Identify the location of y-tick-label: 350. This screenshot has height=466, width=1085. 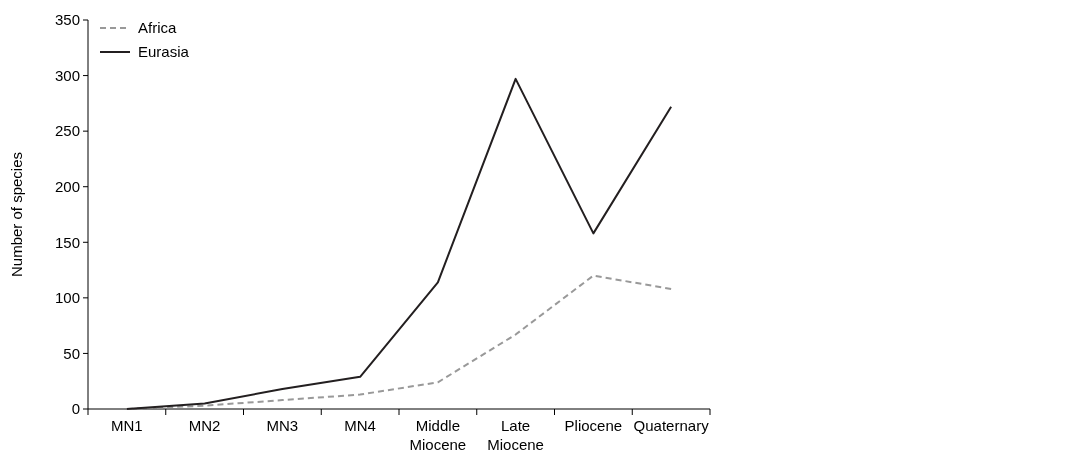
(67, 20).